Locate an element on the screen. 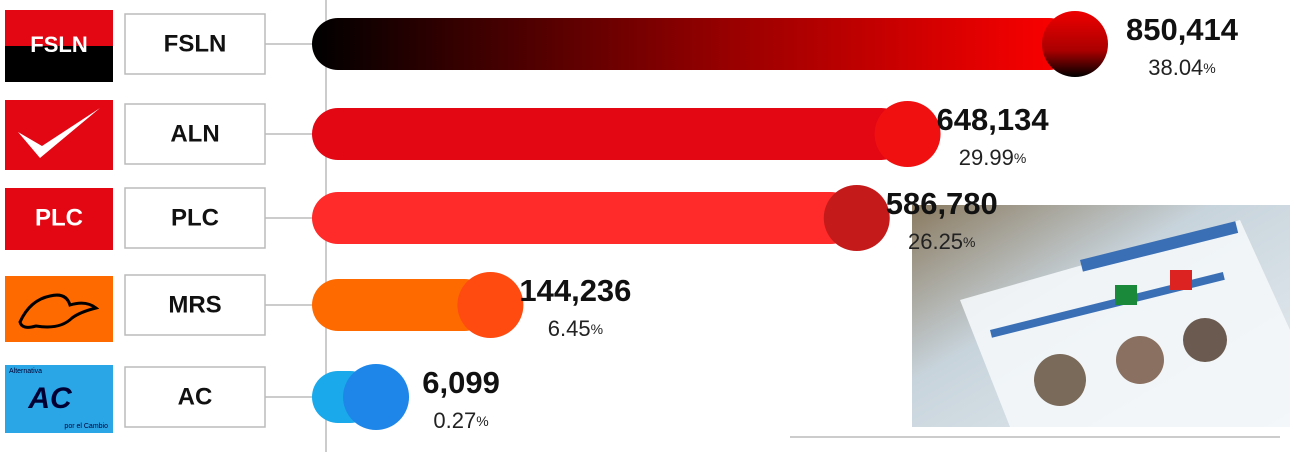  share-number: 29.99 is located at coordinates (986, 157).